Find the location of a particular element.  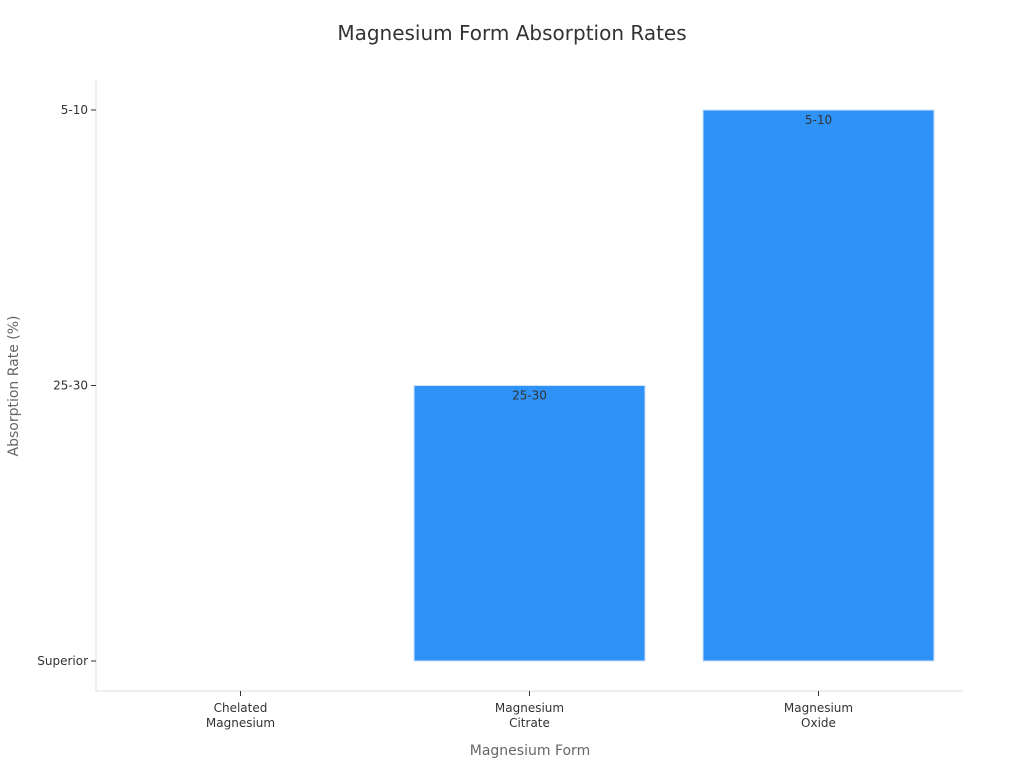

x-tick-label: Chelated Magnesium is located at coordinates (240, 715).